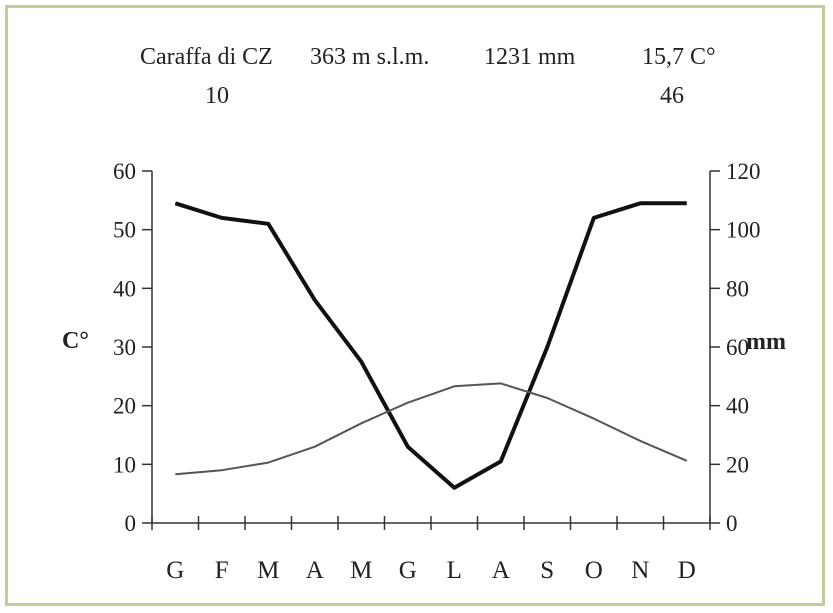 The width and height of the screenshot is (833, 613). Describe the element at coordinates (687, 570) in the screenshot. I see `x-category-label: D` at that location.